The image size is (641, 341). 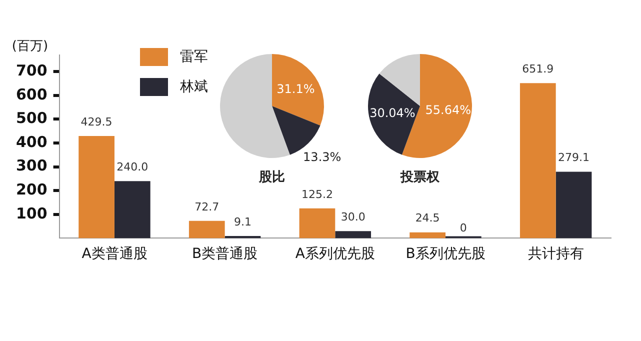 What do you see at coordinates (295, 89) in the screenshot?
I see `data-label: 31.1%` at bounding box center [295, 89].